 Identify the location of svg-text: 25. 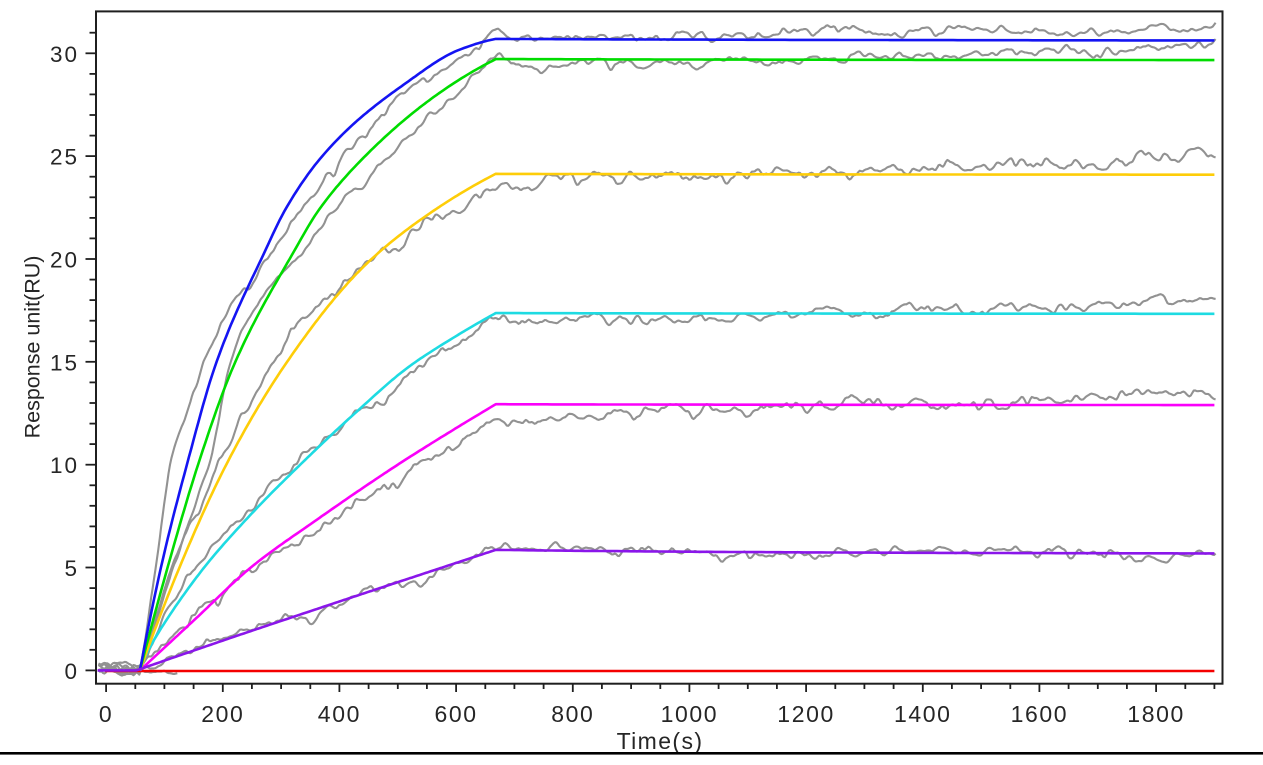
(64, 157).